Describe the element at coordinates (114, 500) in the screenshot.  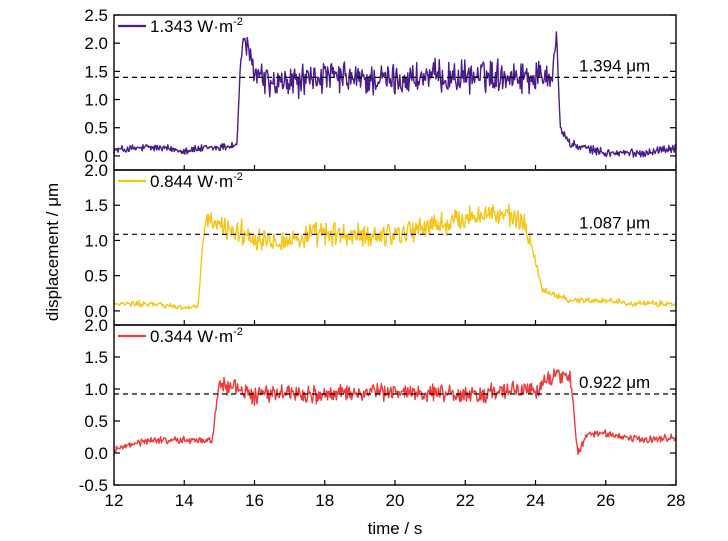
I see `x-tick-label: 12` at that location.